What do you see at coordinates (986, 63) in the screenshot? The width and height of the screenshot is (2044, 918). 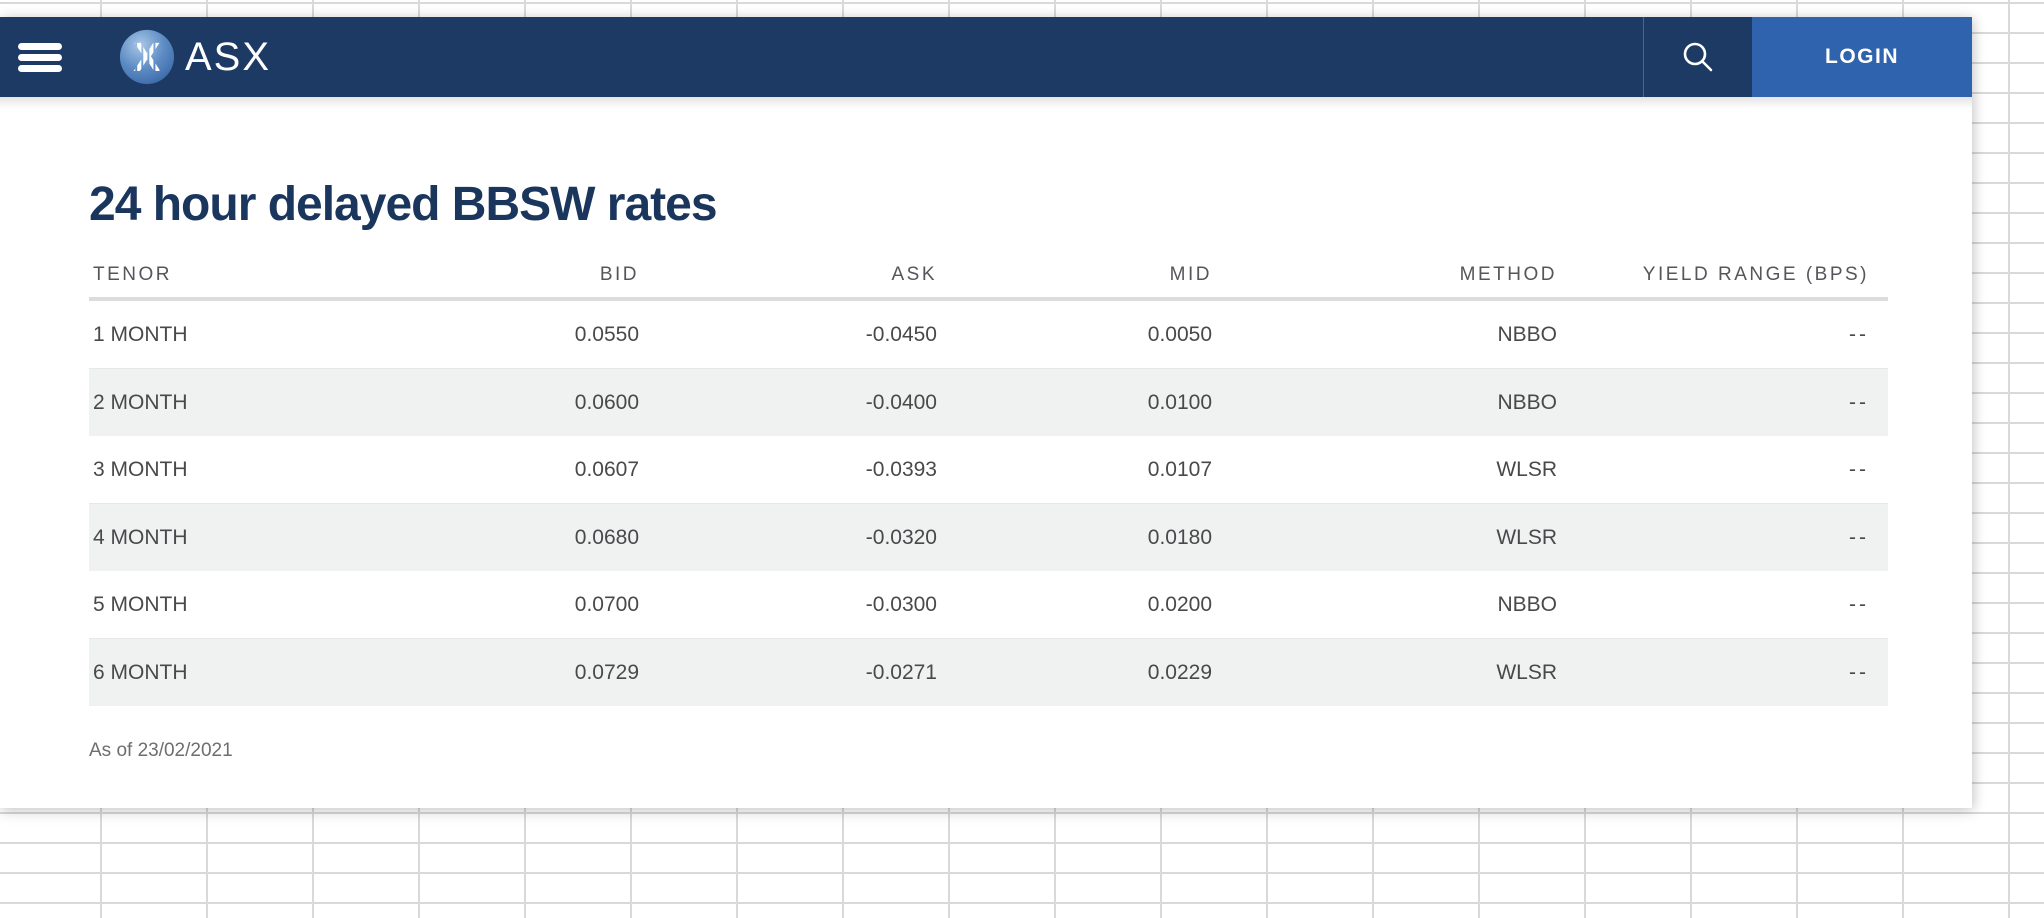 I see `top-navbar: X ASX LOGIN` at bounding box center [986, 63].